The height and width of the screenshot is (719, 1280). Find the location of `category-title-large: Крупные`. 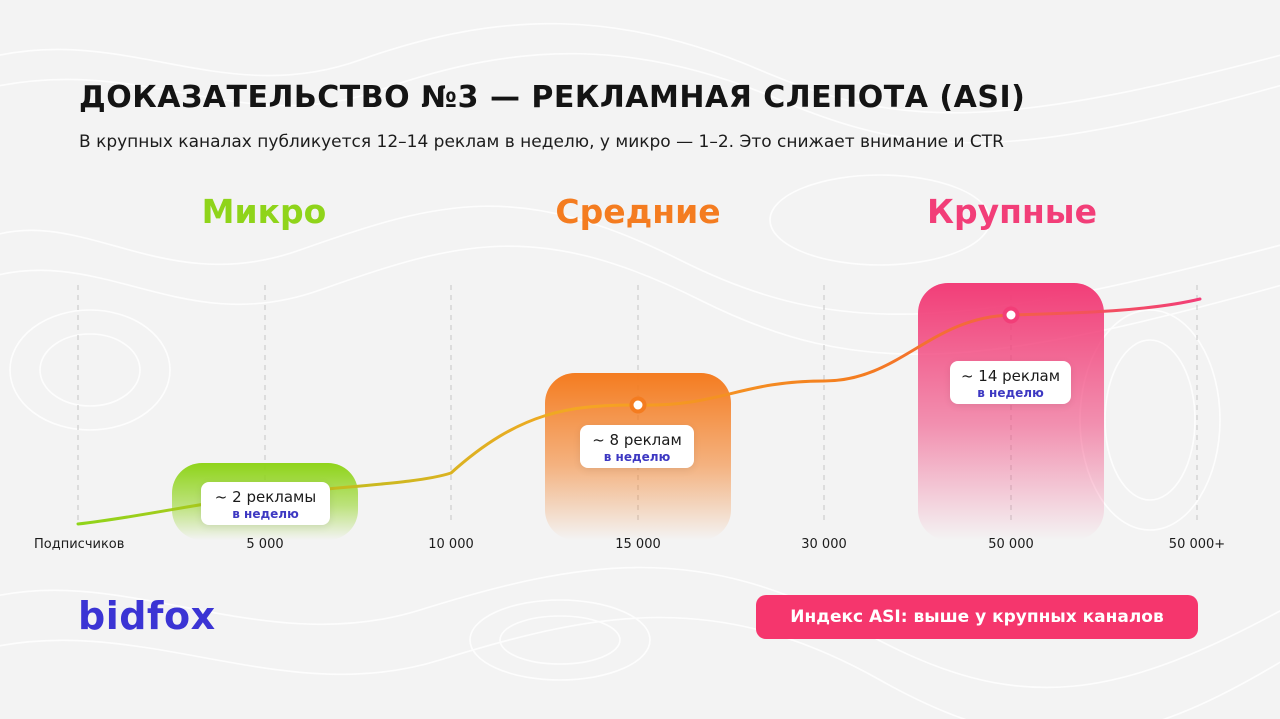

category-title-large: Крупные is located at coordinates (1012, 211).